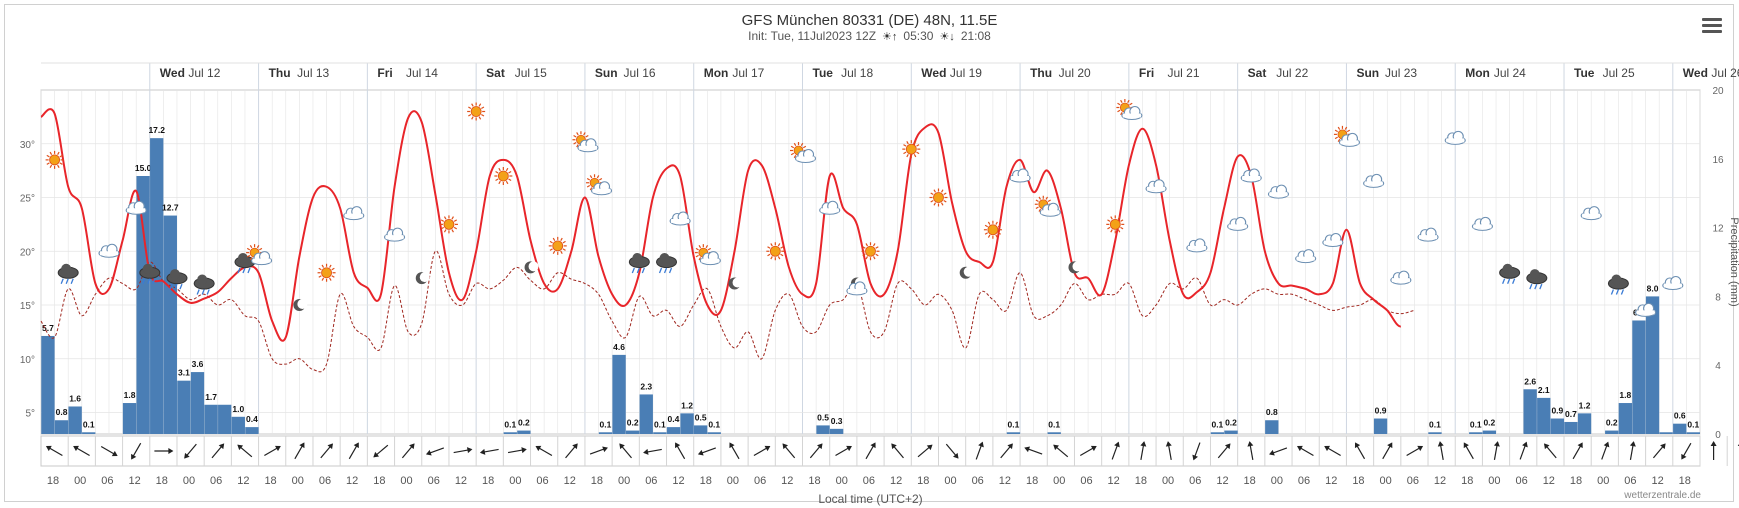 The image size is (1739, 508). What do you see at coordinates (966, 73) in the screenshot?
I see `day-date-label: Jul 19` at bounding box center [966, 73].